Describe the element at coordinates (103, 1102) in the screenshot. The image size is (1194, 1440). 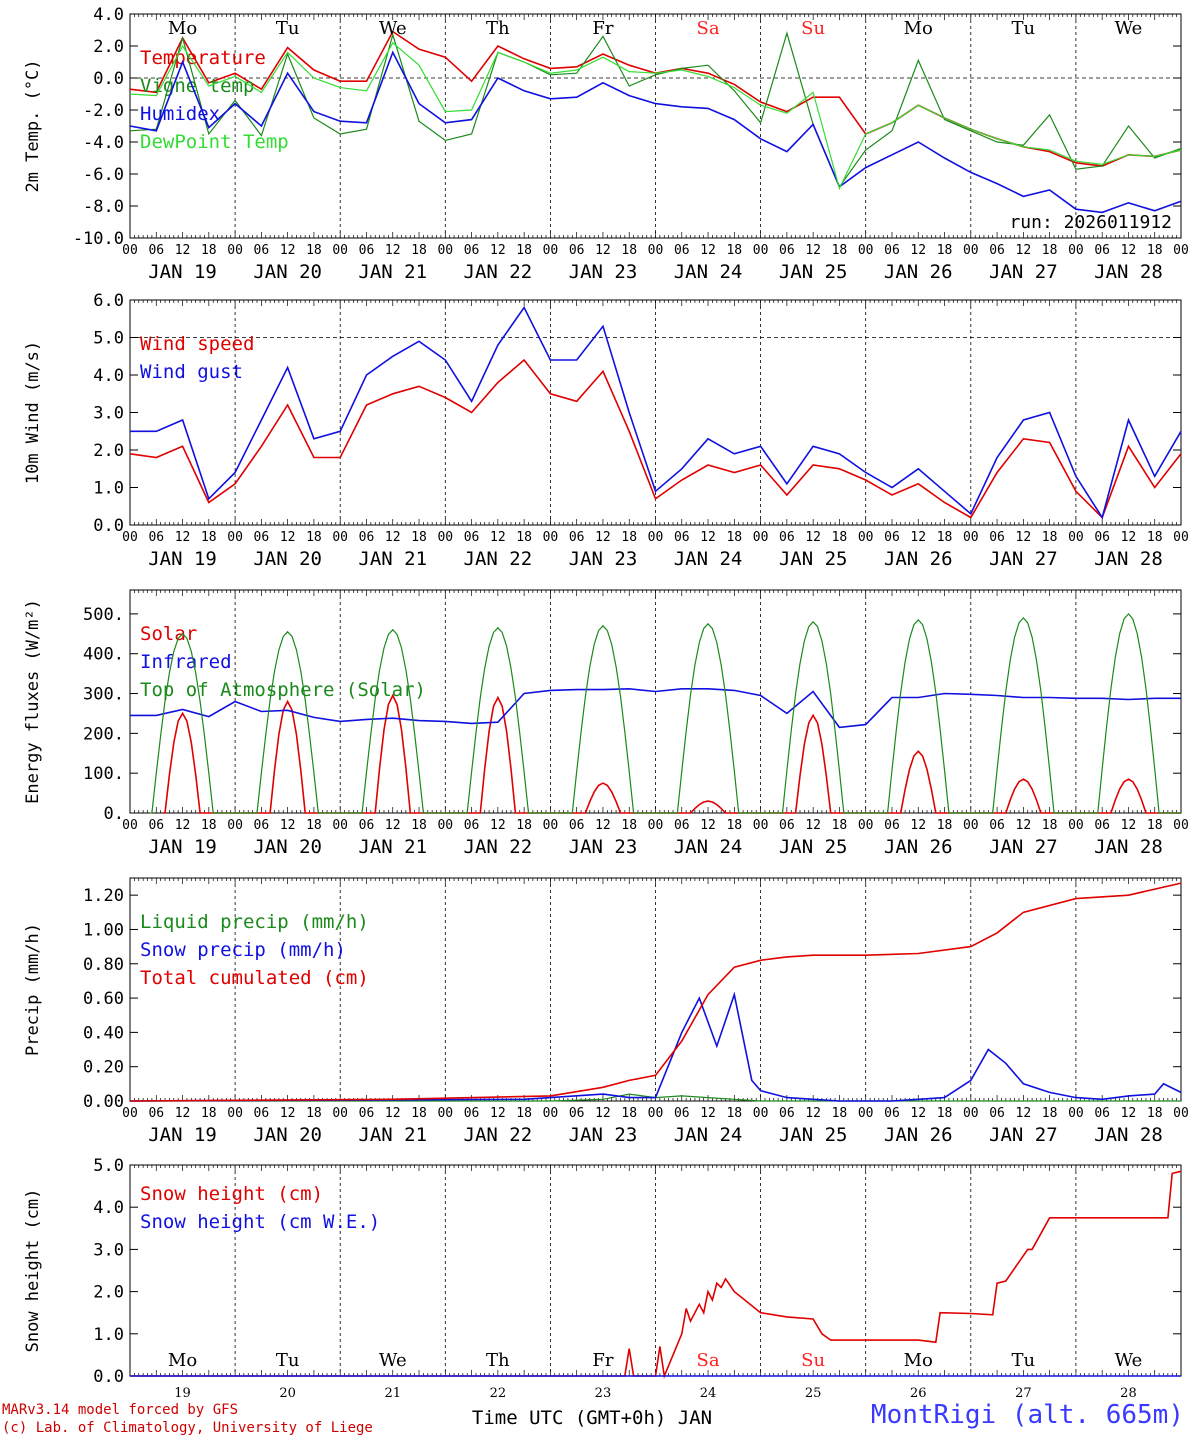
I see `y-tick-label: 0.00` at that location.